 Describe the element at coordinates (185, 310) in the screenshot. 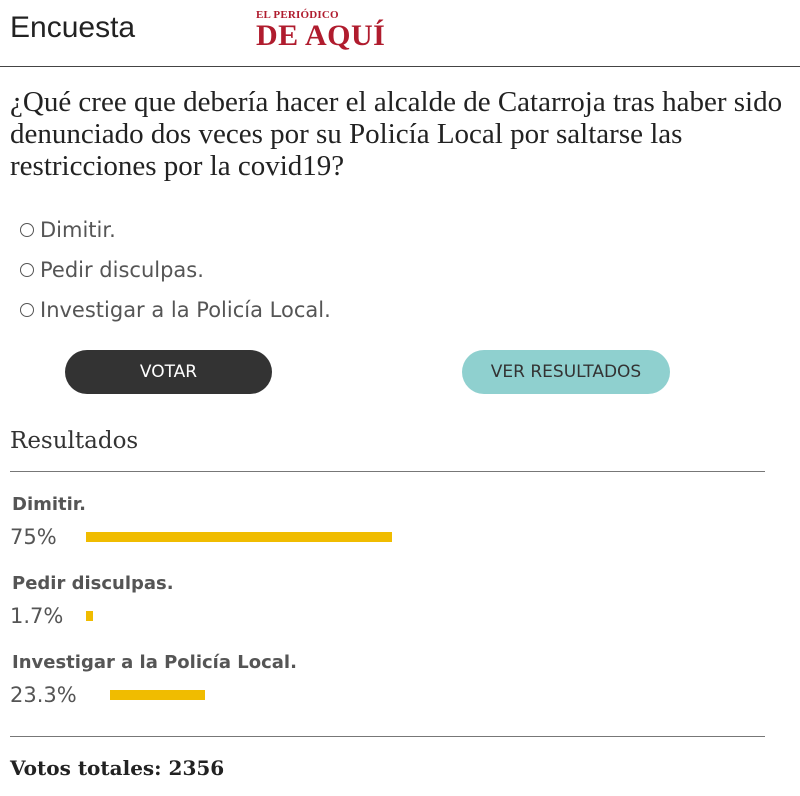

I see `option-label: Investigar a la Policía Local.` at that location.